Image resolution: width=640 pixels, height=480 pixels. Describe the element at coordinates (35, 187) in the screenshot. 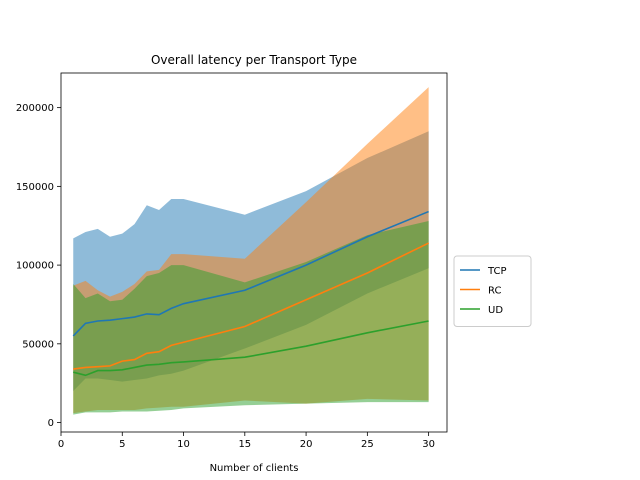

I see `y-tick-label: 150000` at that location.